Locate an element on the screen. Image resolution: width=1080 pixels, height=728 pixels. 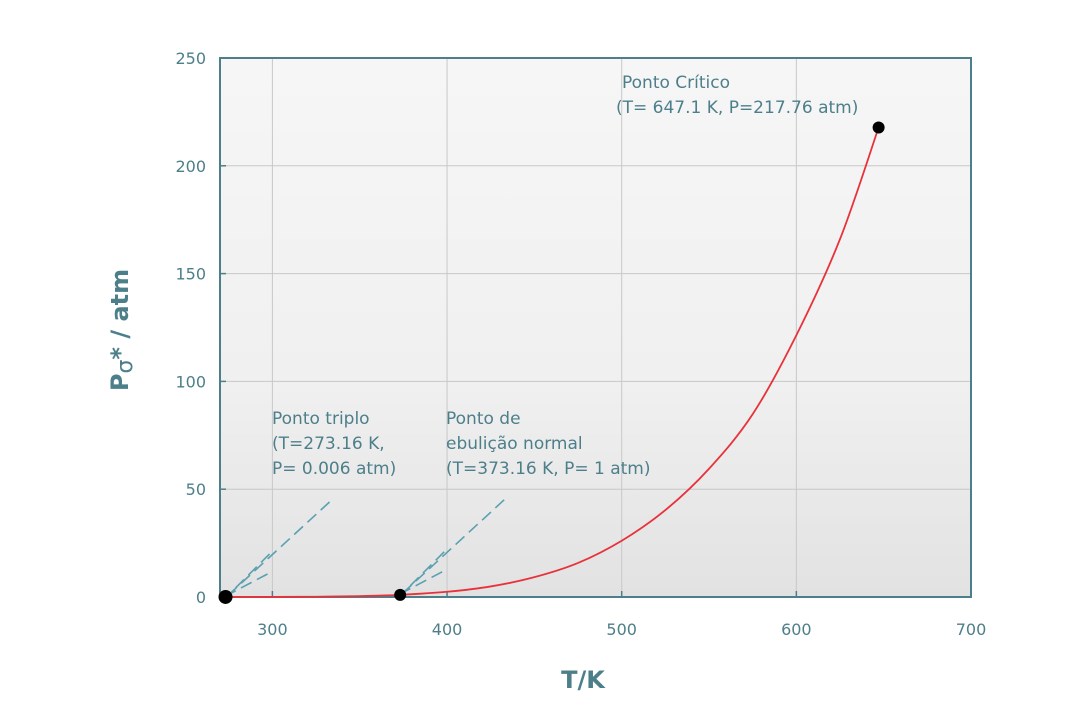
y-tick-label: 200 is located at coordinates (190, 166).